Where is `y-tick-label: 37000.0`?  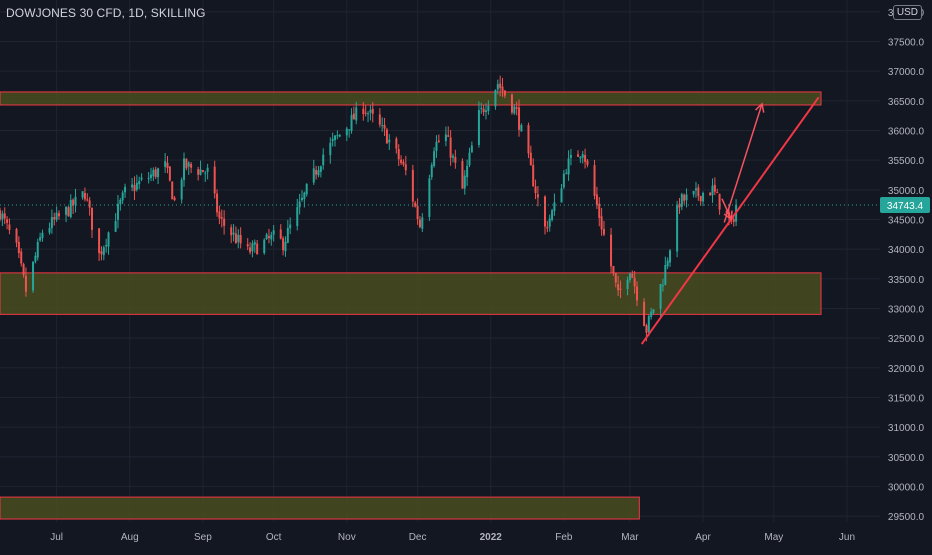 y-tick-label: 37000.0 is located at coordinates (906, 72).